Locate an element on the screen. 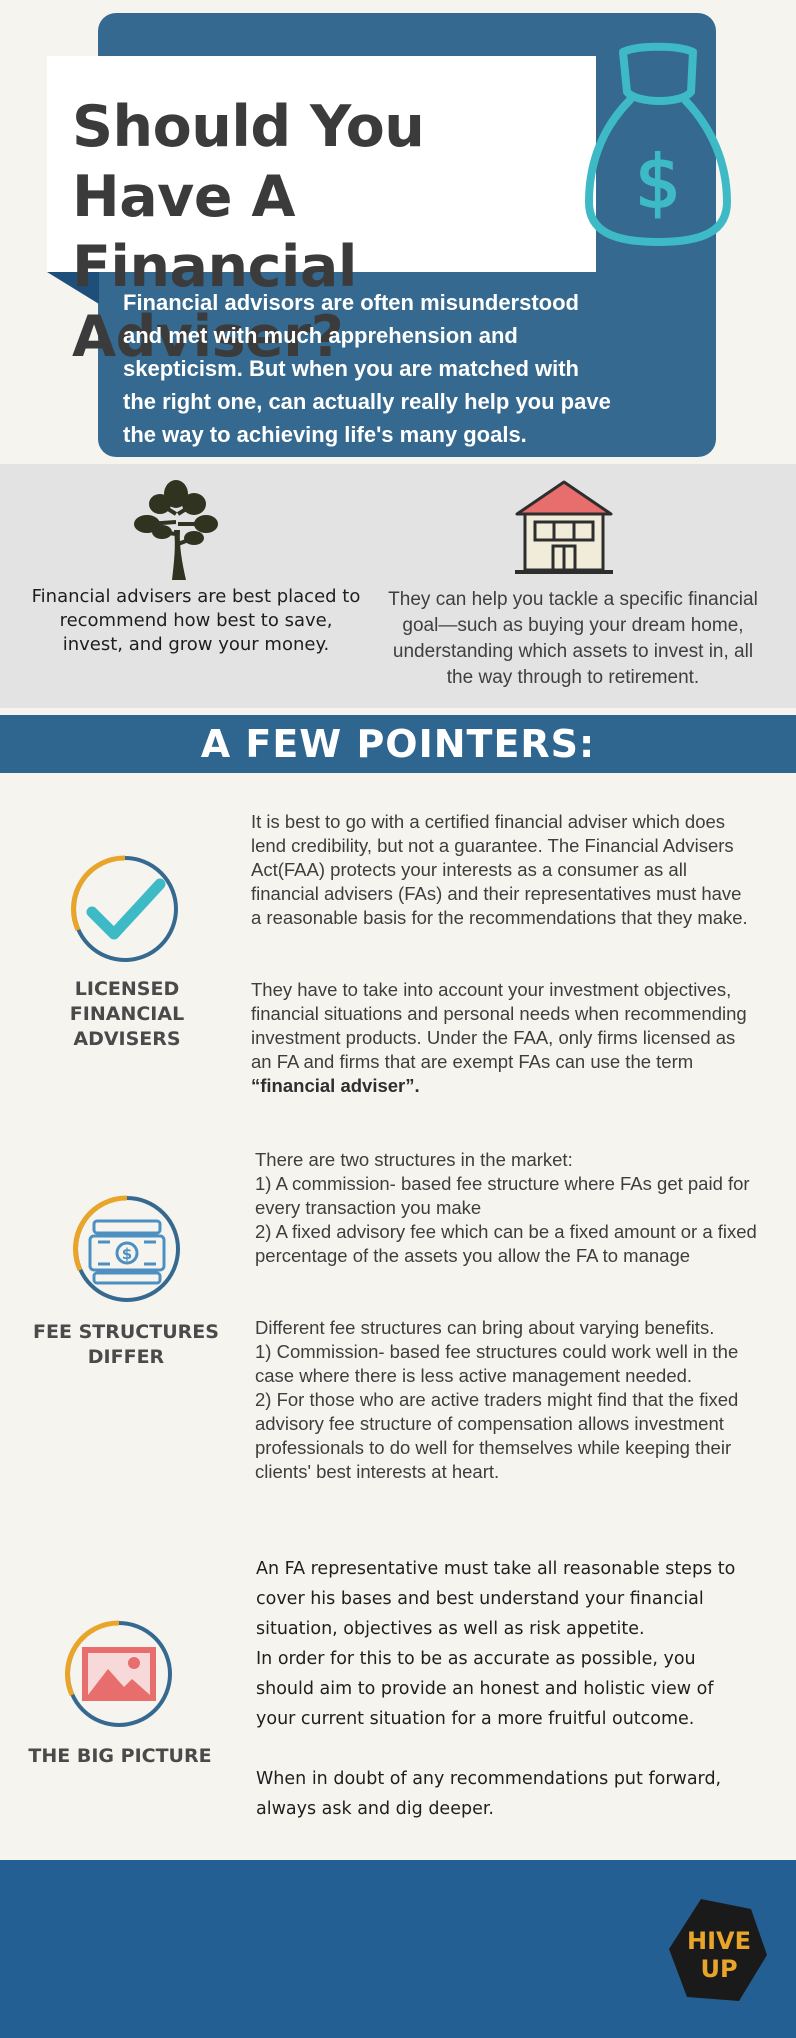 The width and height of the screenshot is (796, 2038). pointer-title-licensed: LICENSED FINANCIAL ADVISERS is located at coordinates (127, 1014).